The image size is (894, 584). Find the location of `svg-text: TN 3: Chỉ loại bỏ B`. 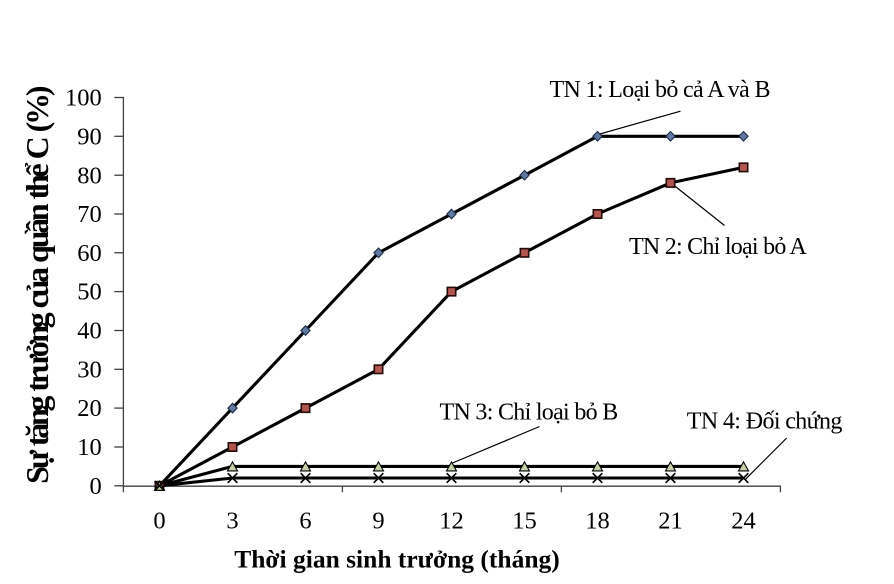

svg-text: TN 3: Chỉ loại bỏ B is located at coordinates (529, 413).